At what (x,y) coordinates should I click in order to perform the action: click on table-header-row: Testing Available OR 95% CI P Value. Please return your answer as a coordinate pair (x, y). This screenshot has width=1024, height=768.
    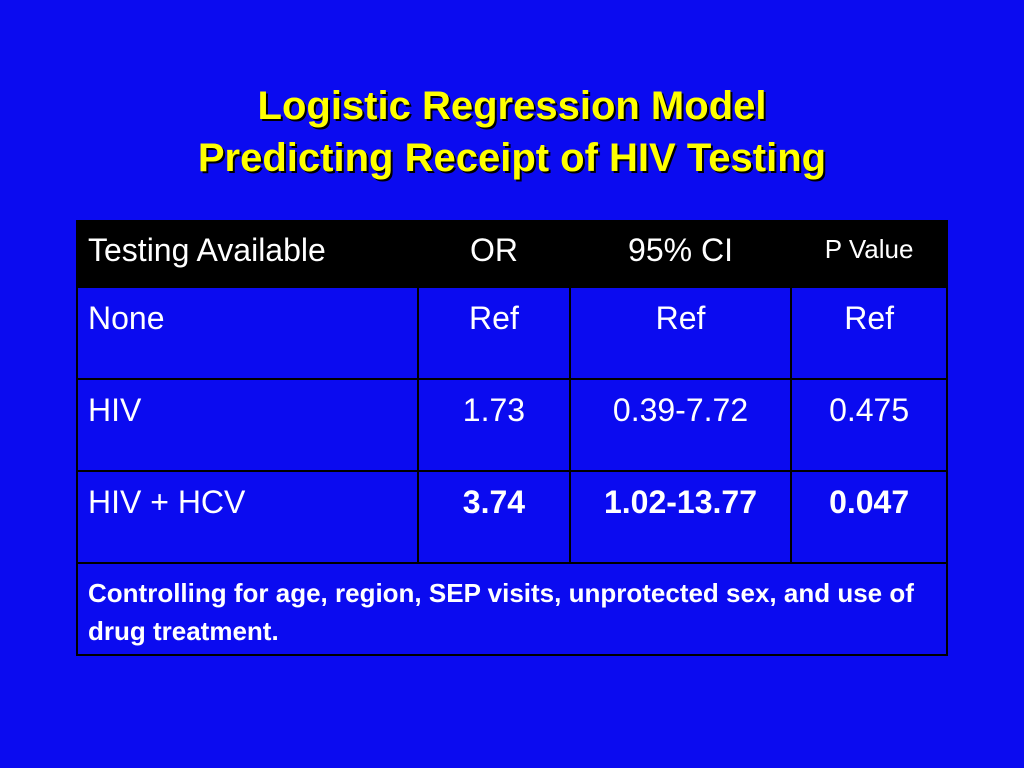
    Looking at the image, I should click on (511, 254).